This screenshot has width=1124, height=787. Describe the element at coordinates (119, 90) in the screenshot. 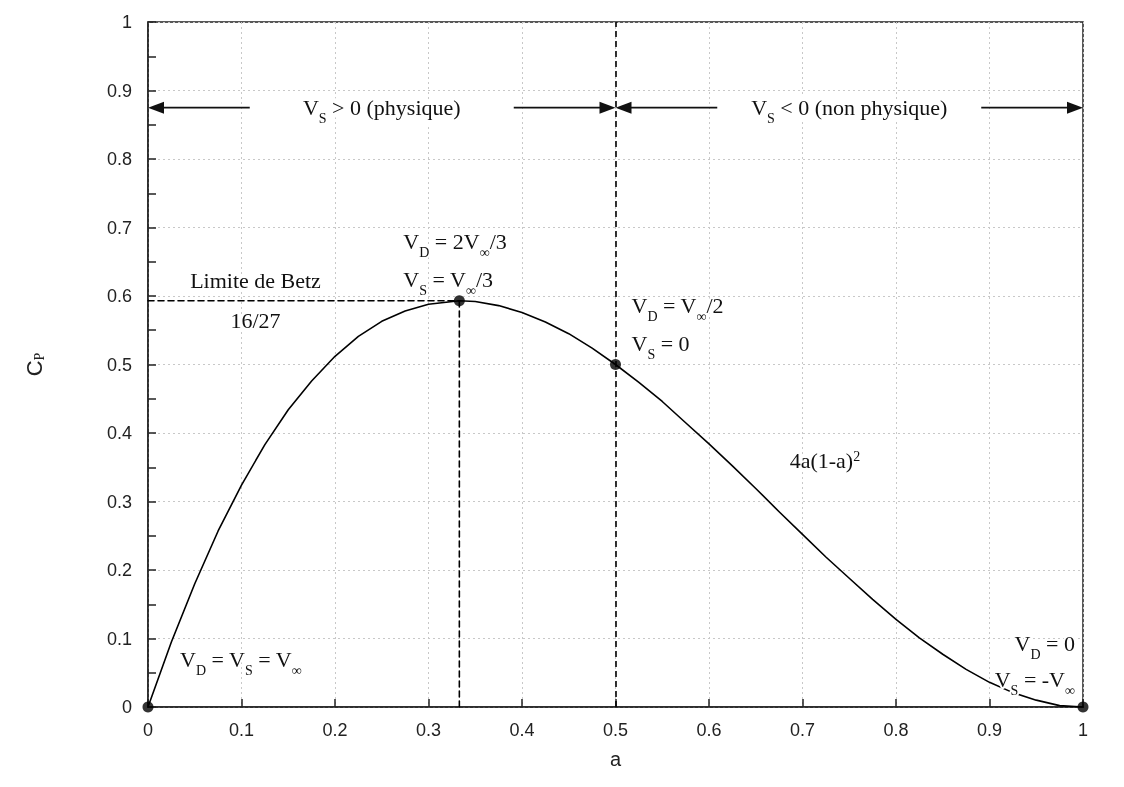

I see `y-tick-label: 0.9` at that location.